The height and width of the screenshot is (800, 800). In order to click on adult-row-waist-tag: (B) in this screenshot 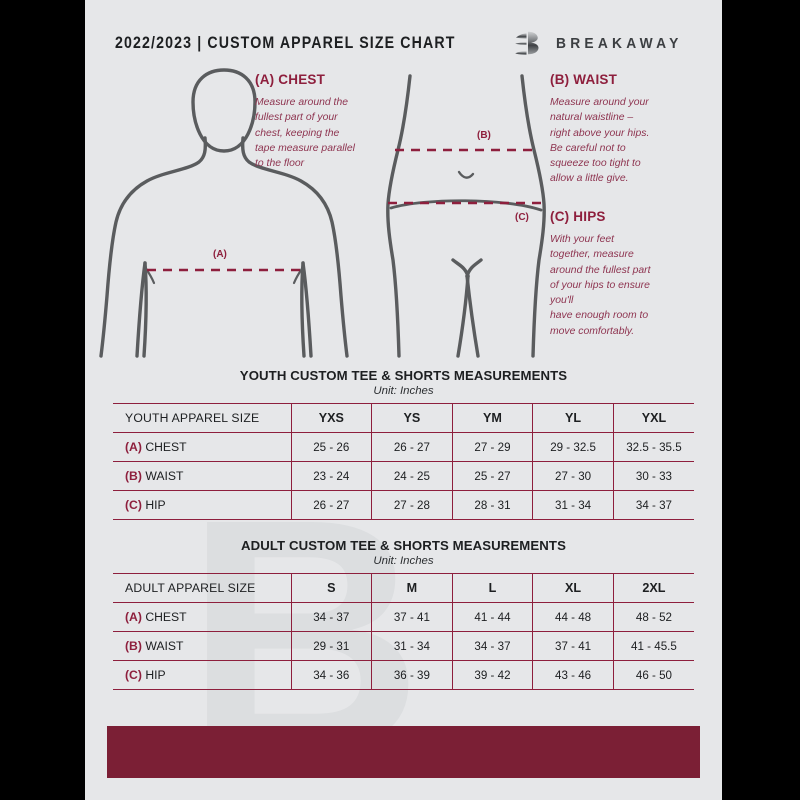, I will do `click(133, 646)`.